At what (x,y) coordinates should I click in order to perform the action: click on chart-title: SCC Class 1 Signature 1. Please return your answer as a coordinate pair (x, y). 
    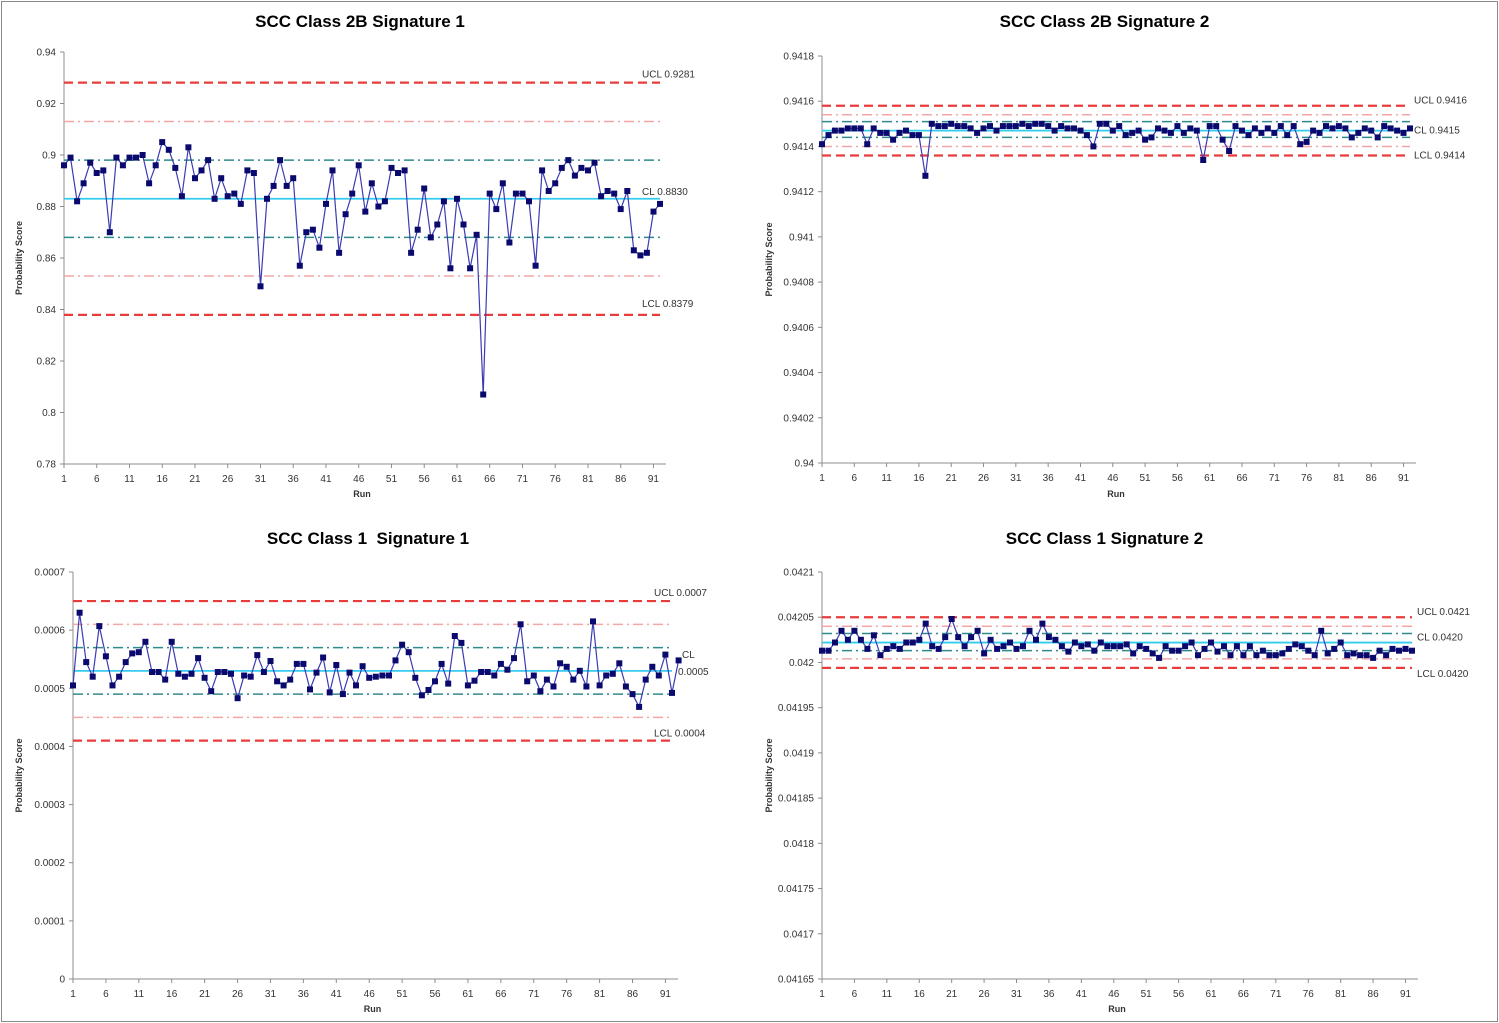
    Looking at the image, I should click on (368, 538).